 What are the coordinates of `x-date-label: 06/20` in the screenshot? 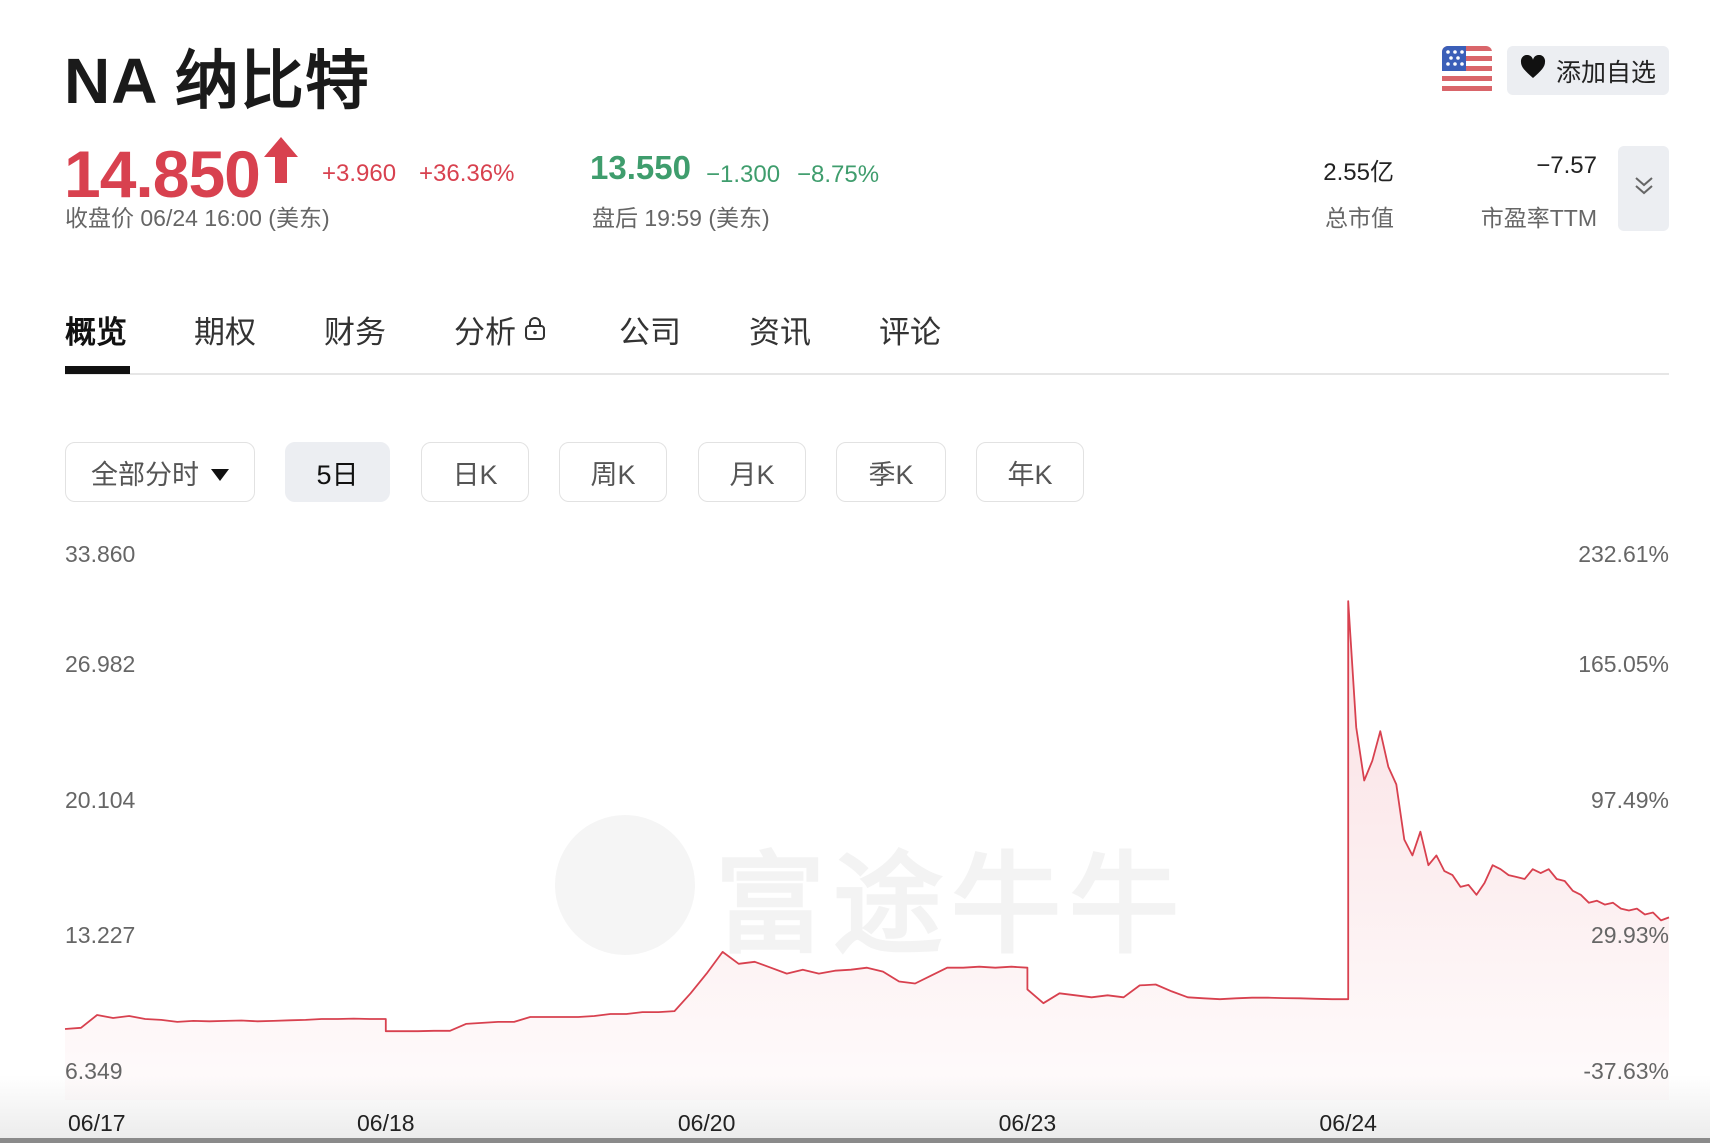 It's located at (706, 1123).